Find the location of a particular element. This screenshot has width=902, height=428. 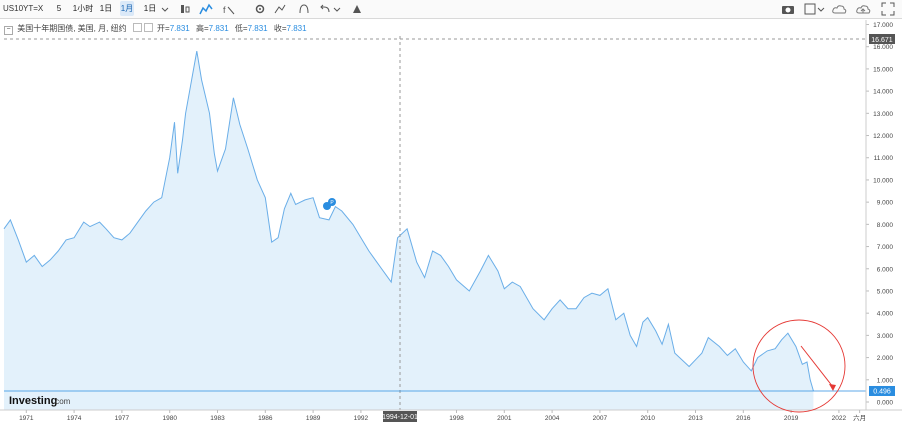

last-price-tag is located at coordinates (882, 390).